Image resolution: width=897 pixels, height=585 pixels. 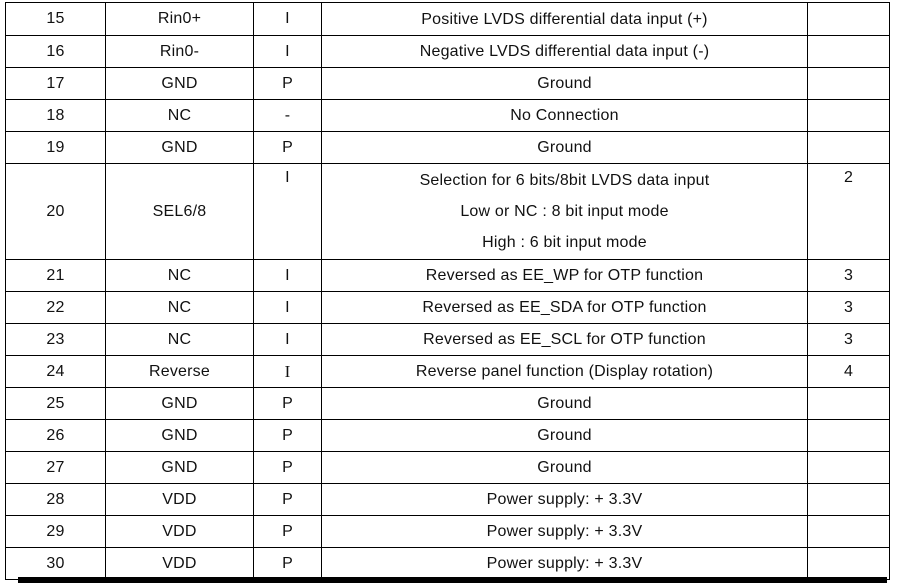 What do you see at coordinates (55, 339) in the screenshot?
I see `cell-pin: 23` at bounding box center [55, 339].